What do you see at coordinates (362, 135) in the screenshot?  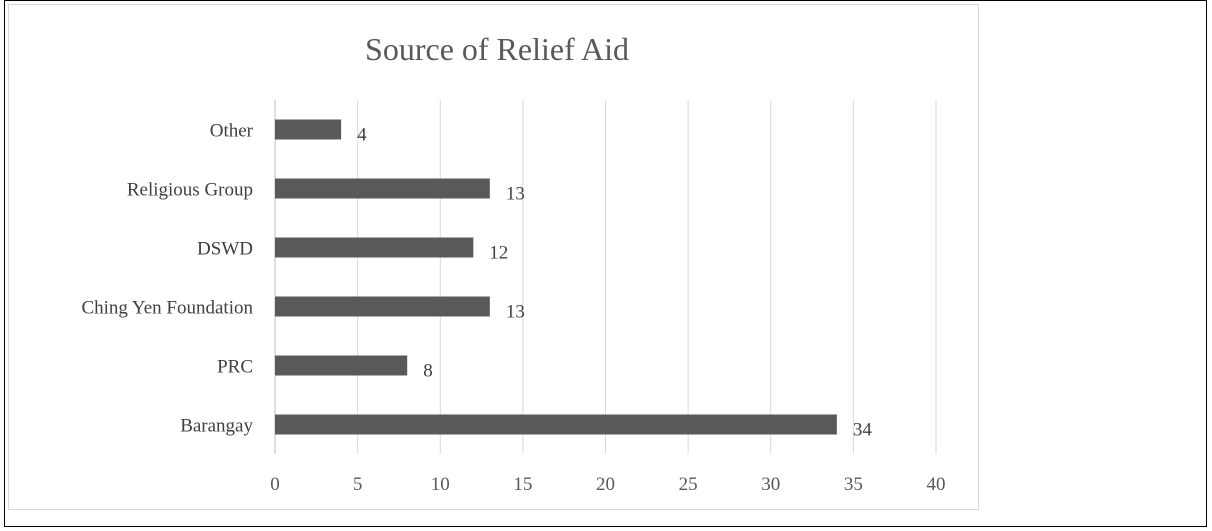 I see `data-label: 4` at bounding box center [362, 135].